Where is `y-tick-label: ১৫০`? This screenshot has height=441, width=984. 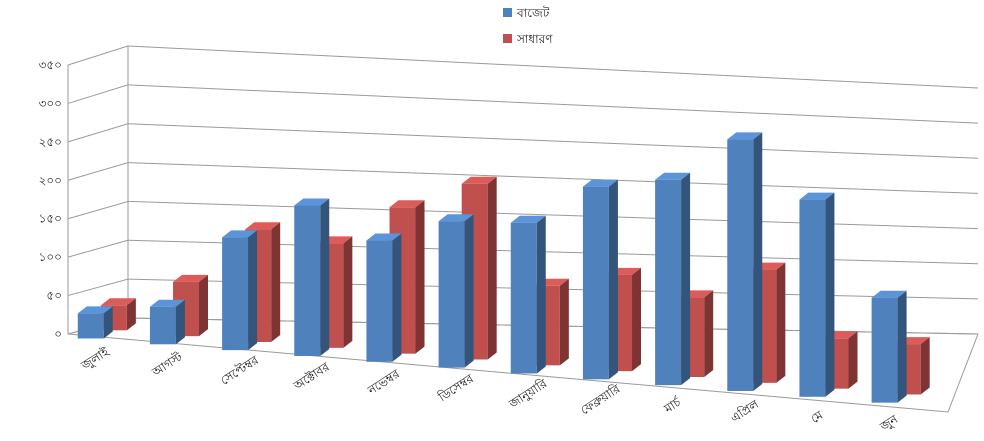 y-tick-label: ১৫০ is located at coordinates (50, 219).